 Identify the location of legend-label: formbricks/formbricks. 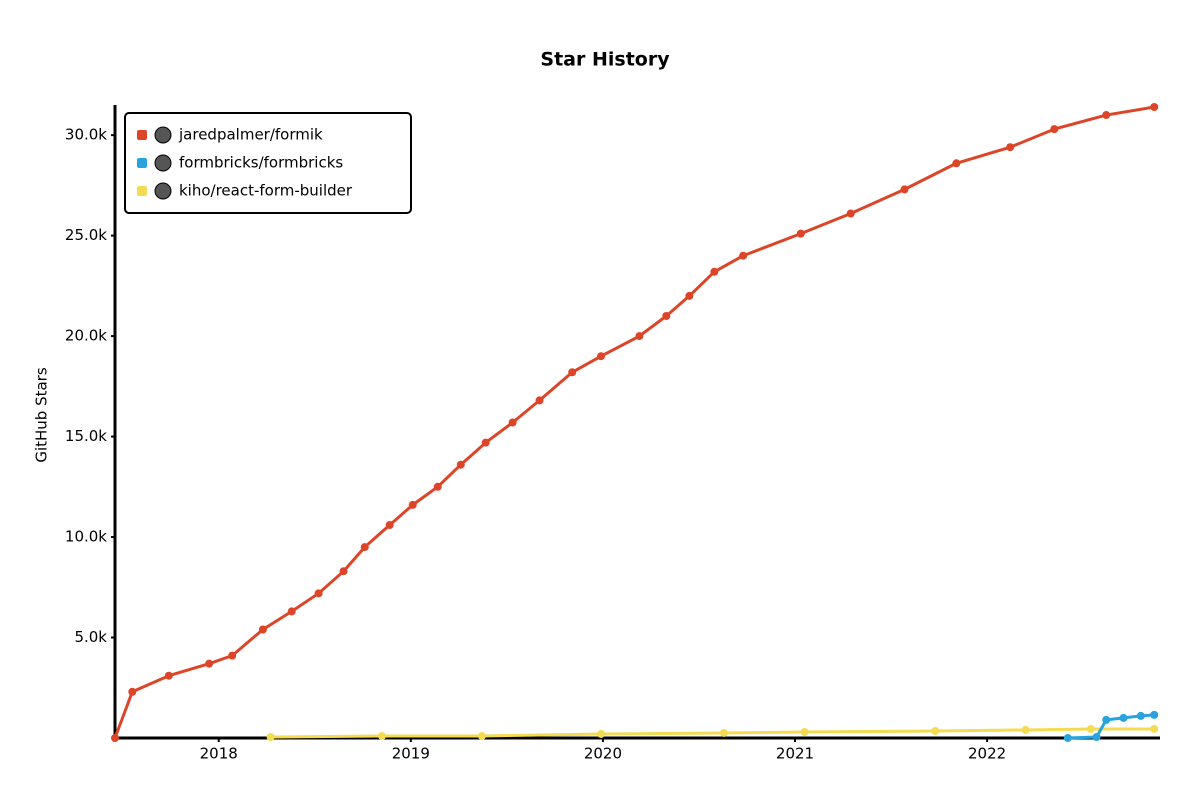
(261, 163).